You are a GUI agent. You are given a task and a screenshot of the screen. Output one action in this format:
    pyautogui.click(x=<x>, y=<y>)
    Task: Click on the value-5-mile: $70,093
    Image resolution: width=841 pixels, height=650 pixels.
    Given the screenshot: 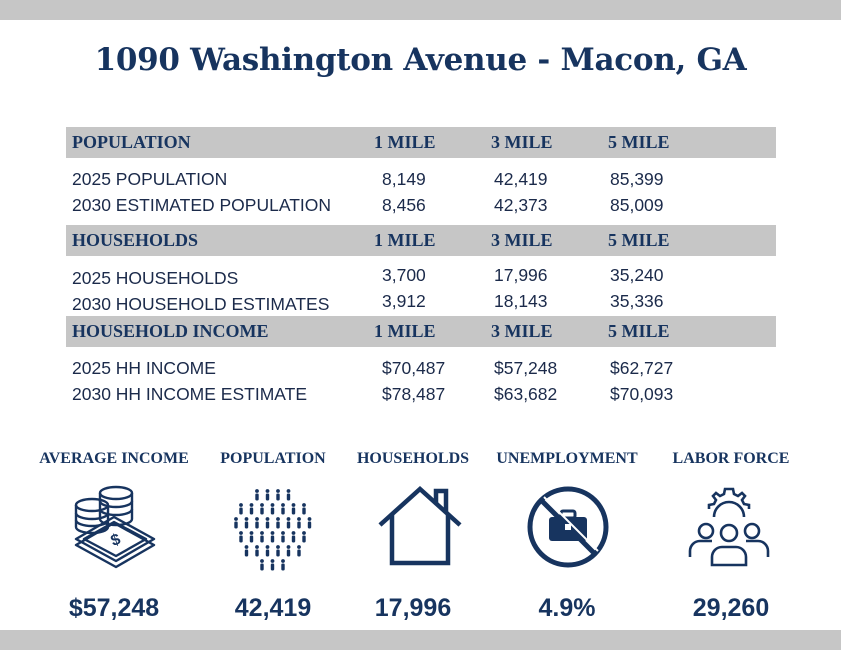 What is the action you would take?
    pyautogui.click(x=642, y=394)
    